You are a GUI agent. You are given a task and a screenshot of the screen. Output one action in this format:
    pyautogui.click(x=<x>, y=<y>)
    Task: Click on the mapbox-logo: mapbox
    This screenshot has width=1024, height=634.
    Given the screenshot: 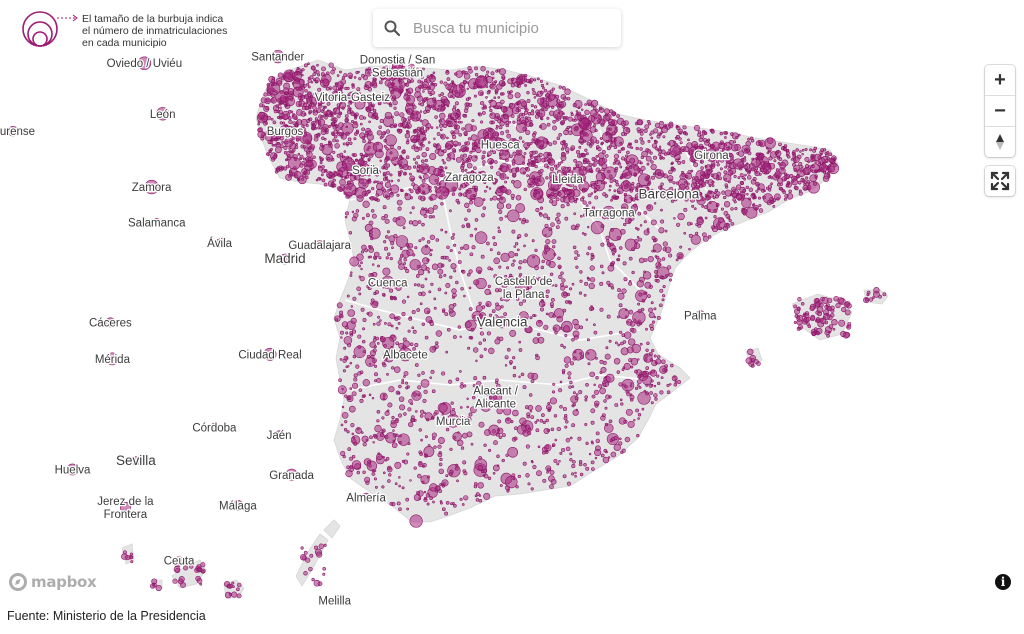 What is the action you would take?
    pyautogui.click(x=52, y=582)
    